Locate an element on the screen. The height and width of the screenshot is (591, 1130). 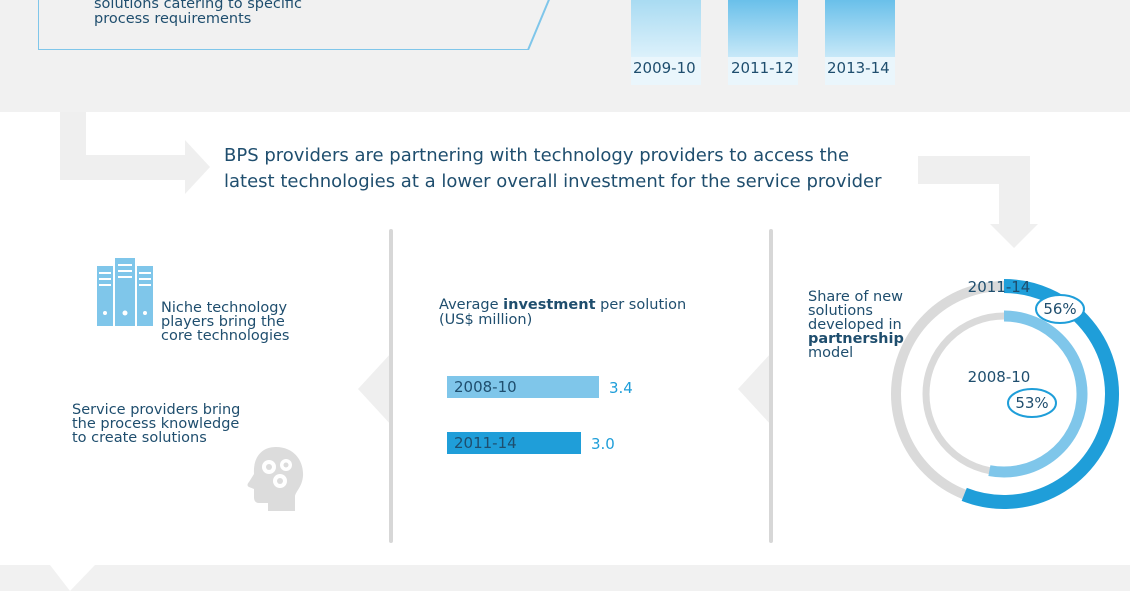
bar-2008-10: 2008-10 is located at coordinates (523, 387).